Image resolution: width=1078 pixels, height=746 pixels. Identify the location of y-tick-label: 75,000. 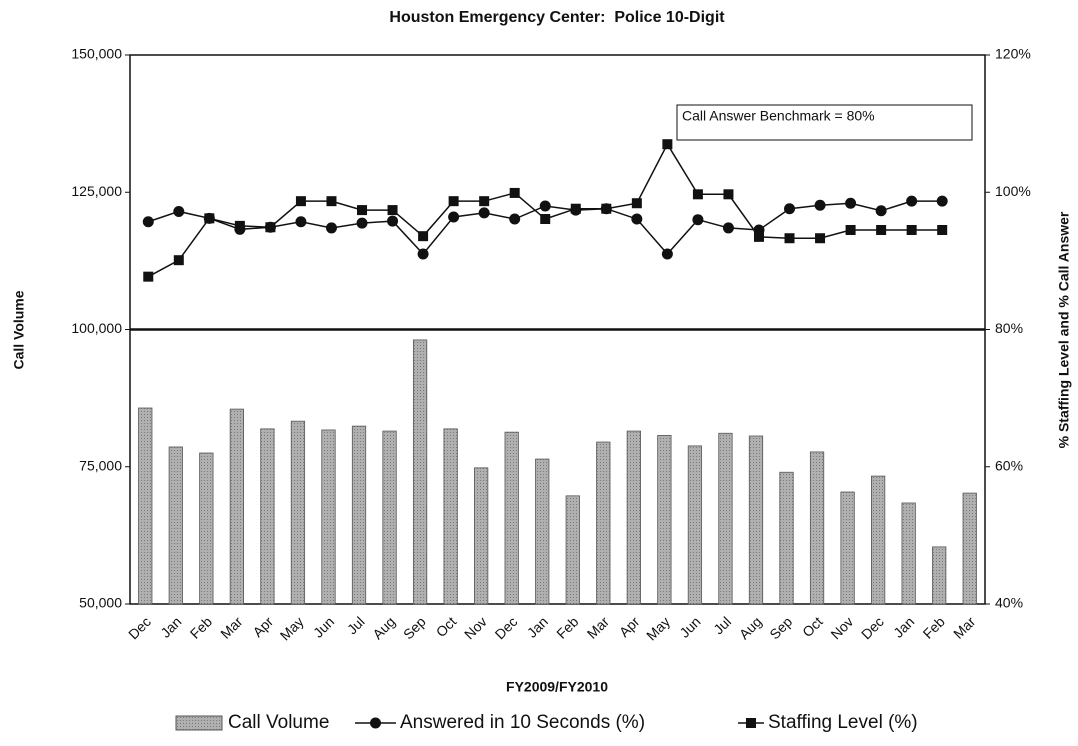
(100, 465).